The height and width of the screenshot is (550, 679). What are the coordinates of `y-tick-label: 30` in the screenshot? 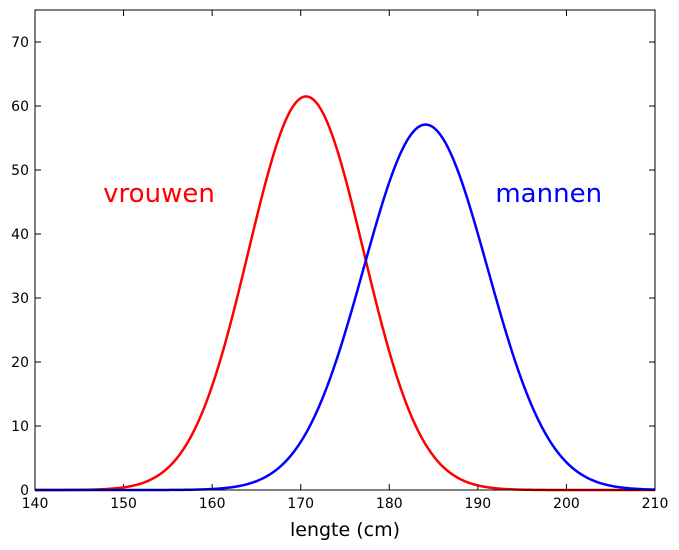 It's located at (20, 299).